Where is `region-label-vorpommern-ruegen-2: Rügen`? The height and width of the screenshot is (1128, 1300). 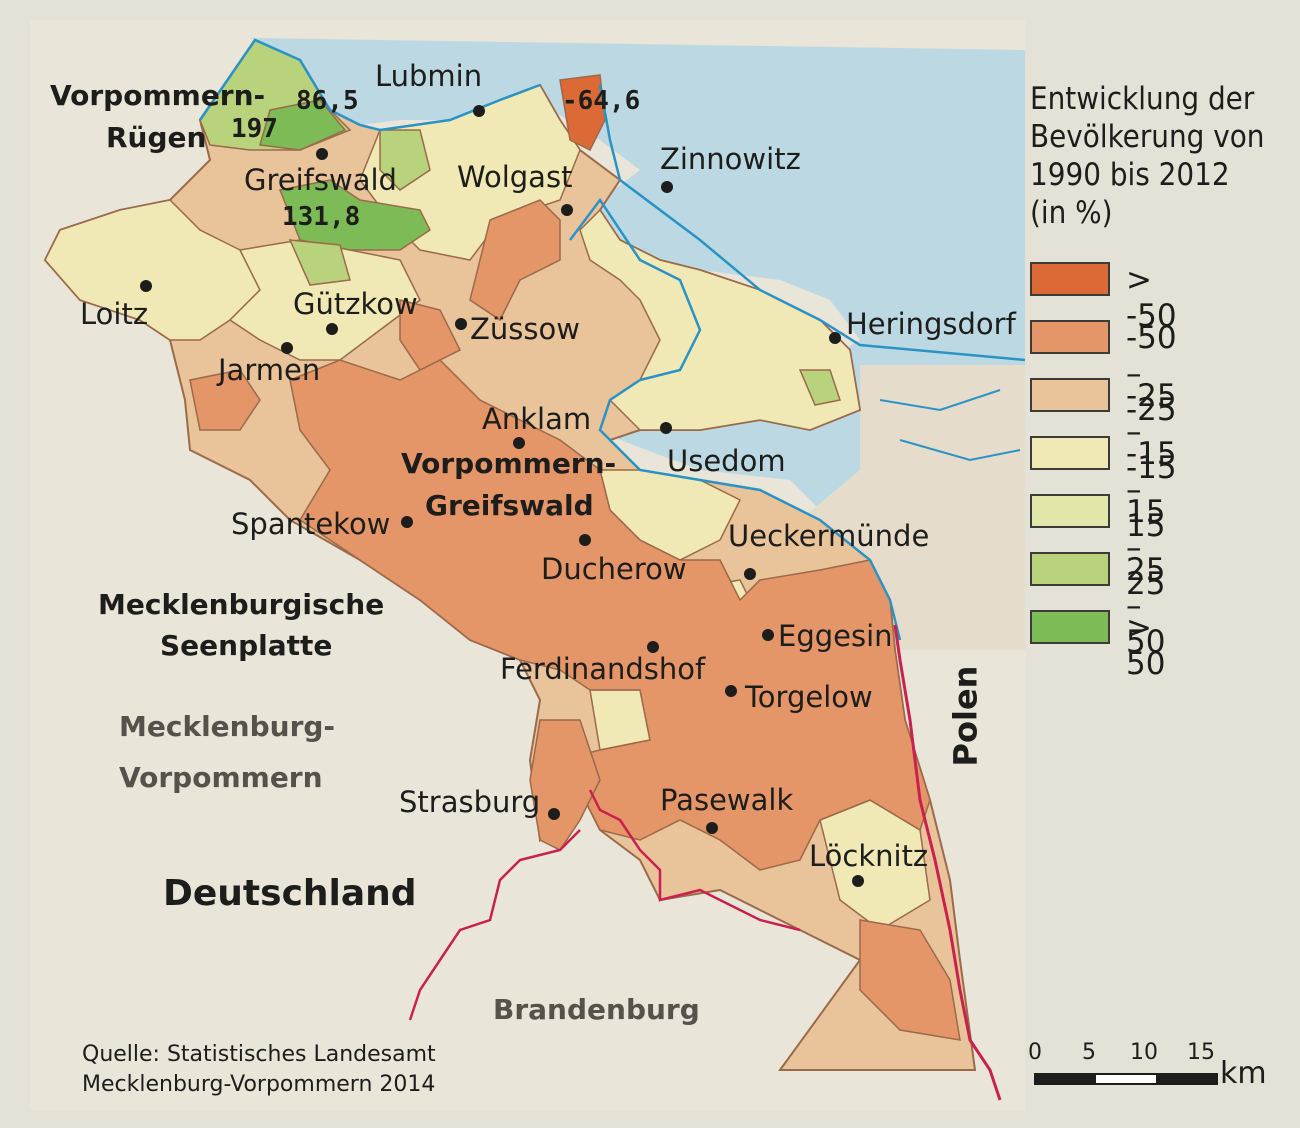
region-label-vorpommern-ruegen-2: Rügen is located at coordinates (156, 137).